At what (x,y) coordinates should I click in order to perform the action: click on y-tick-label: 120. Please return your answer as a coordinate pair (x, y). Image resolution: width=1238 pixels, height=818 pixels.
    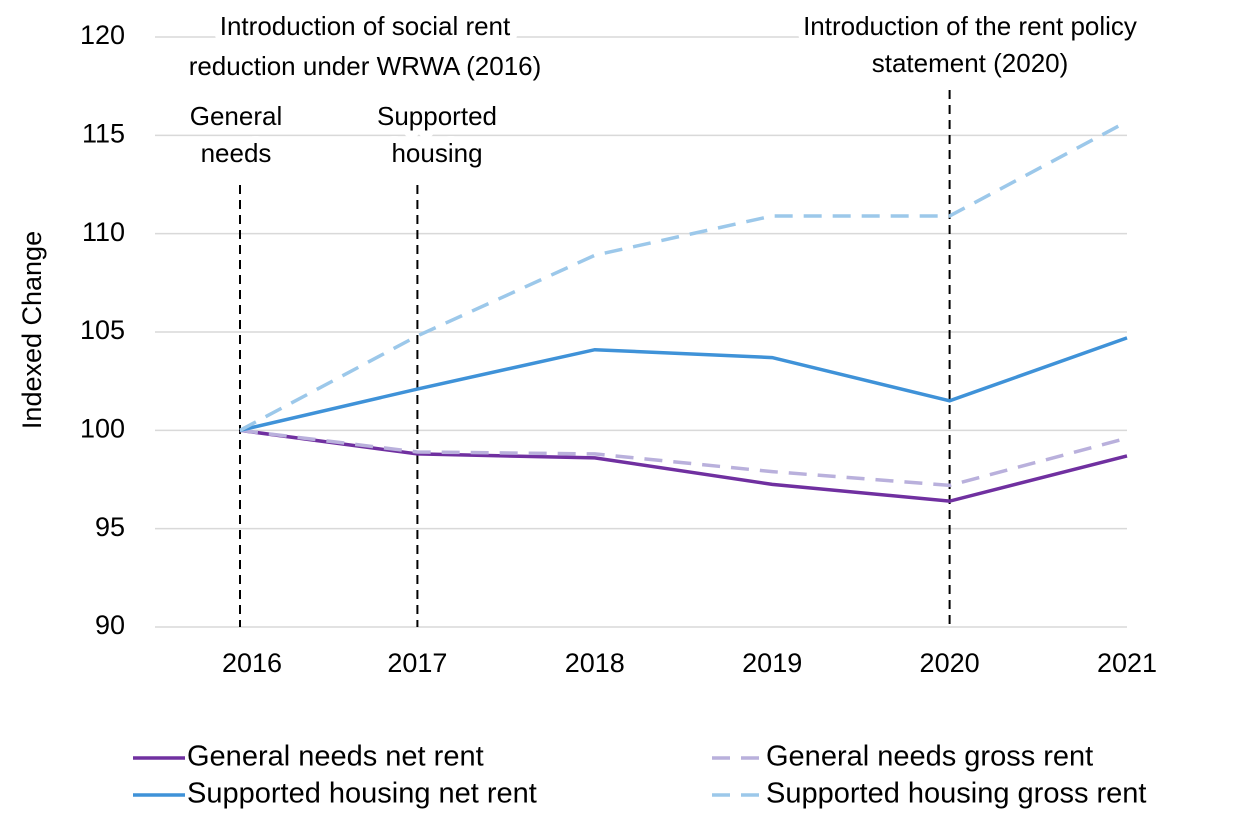
    Looking at the image, I should click on (102, 35).